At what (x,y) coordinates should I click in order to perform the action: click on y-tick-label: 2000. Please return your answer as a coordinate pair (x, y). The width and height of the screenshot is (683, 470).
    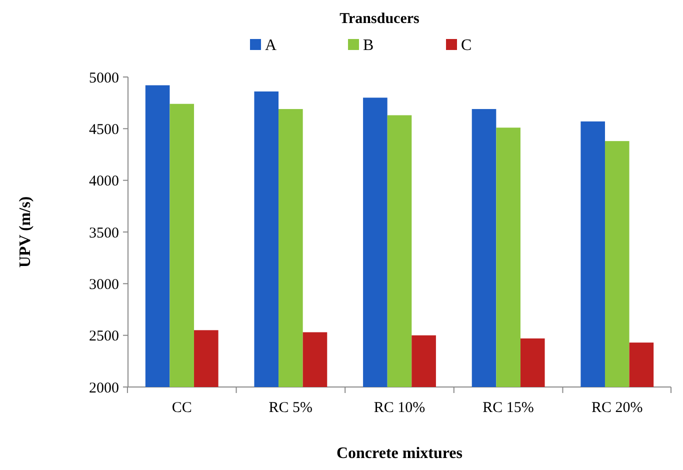
    Looking at the image, I should click on (104, 388).